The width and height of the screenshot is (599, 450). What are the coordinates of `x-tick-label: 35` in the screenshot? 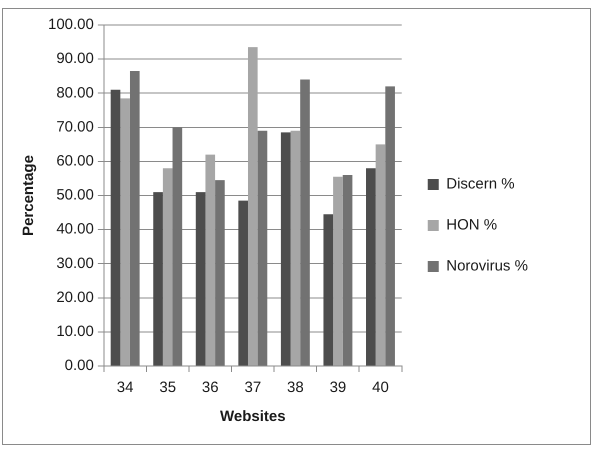 It's located at (167, 387).